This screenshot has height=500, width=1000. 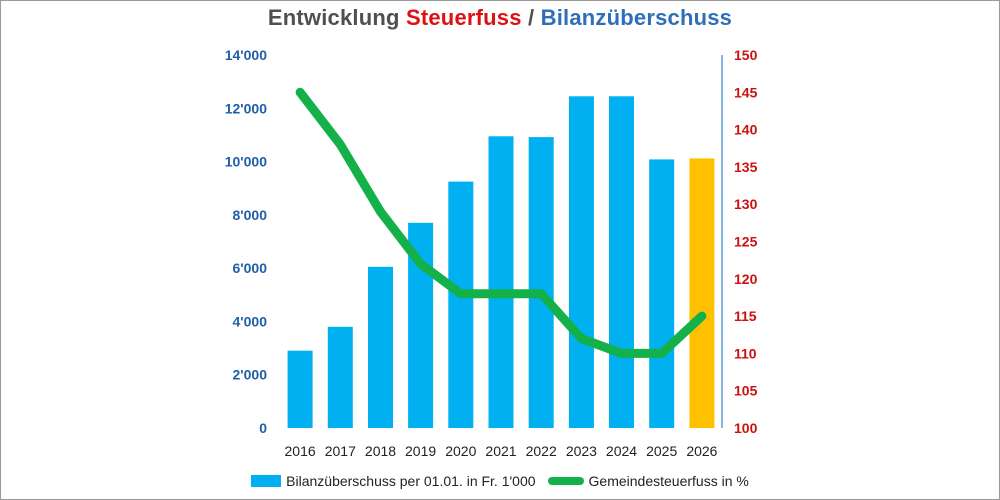 What do you see at coordinates (746, 167) in the screenshot?
I see `right-tick-label: 135` at bounding box center [746, 167].